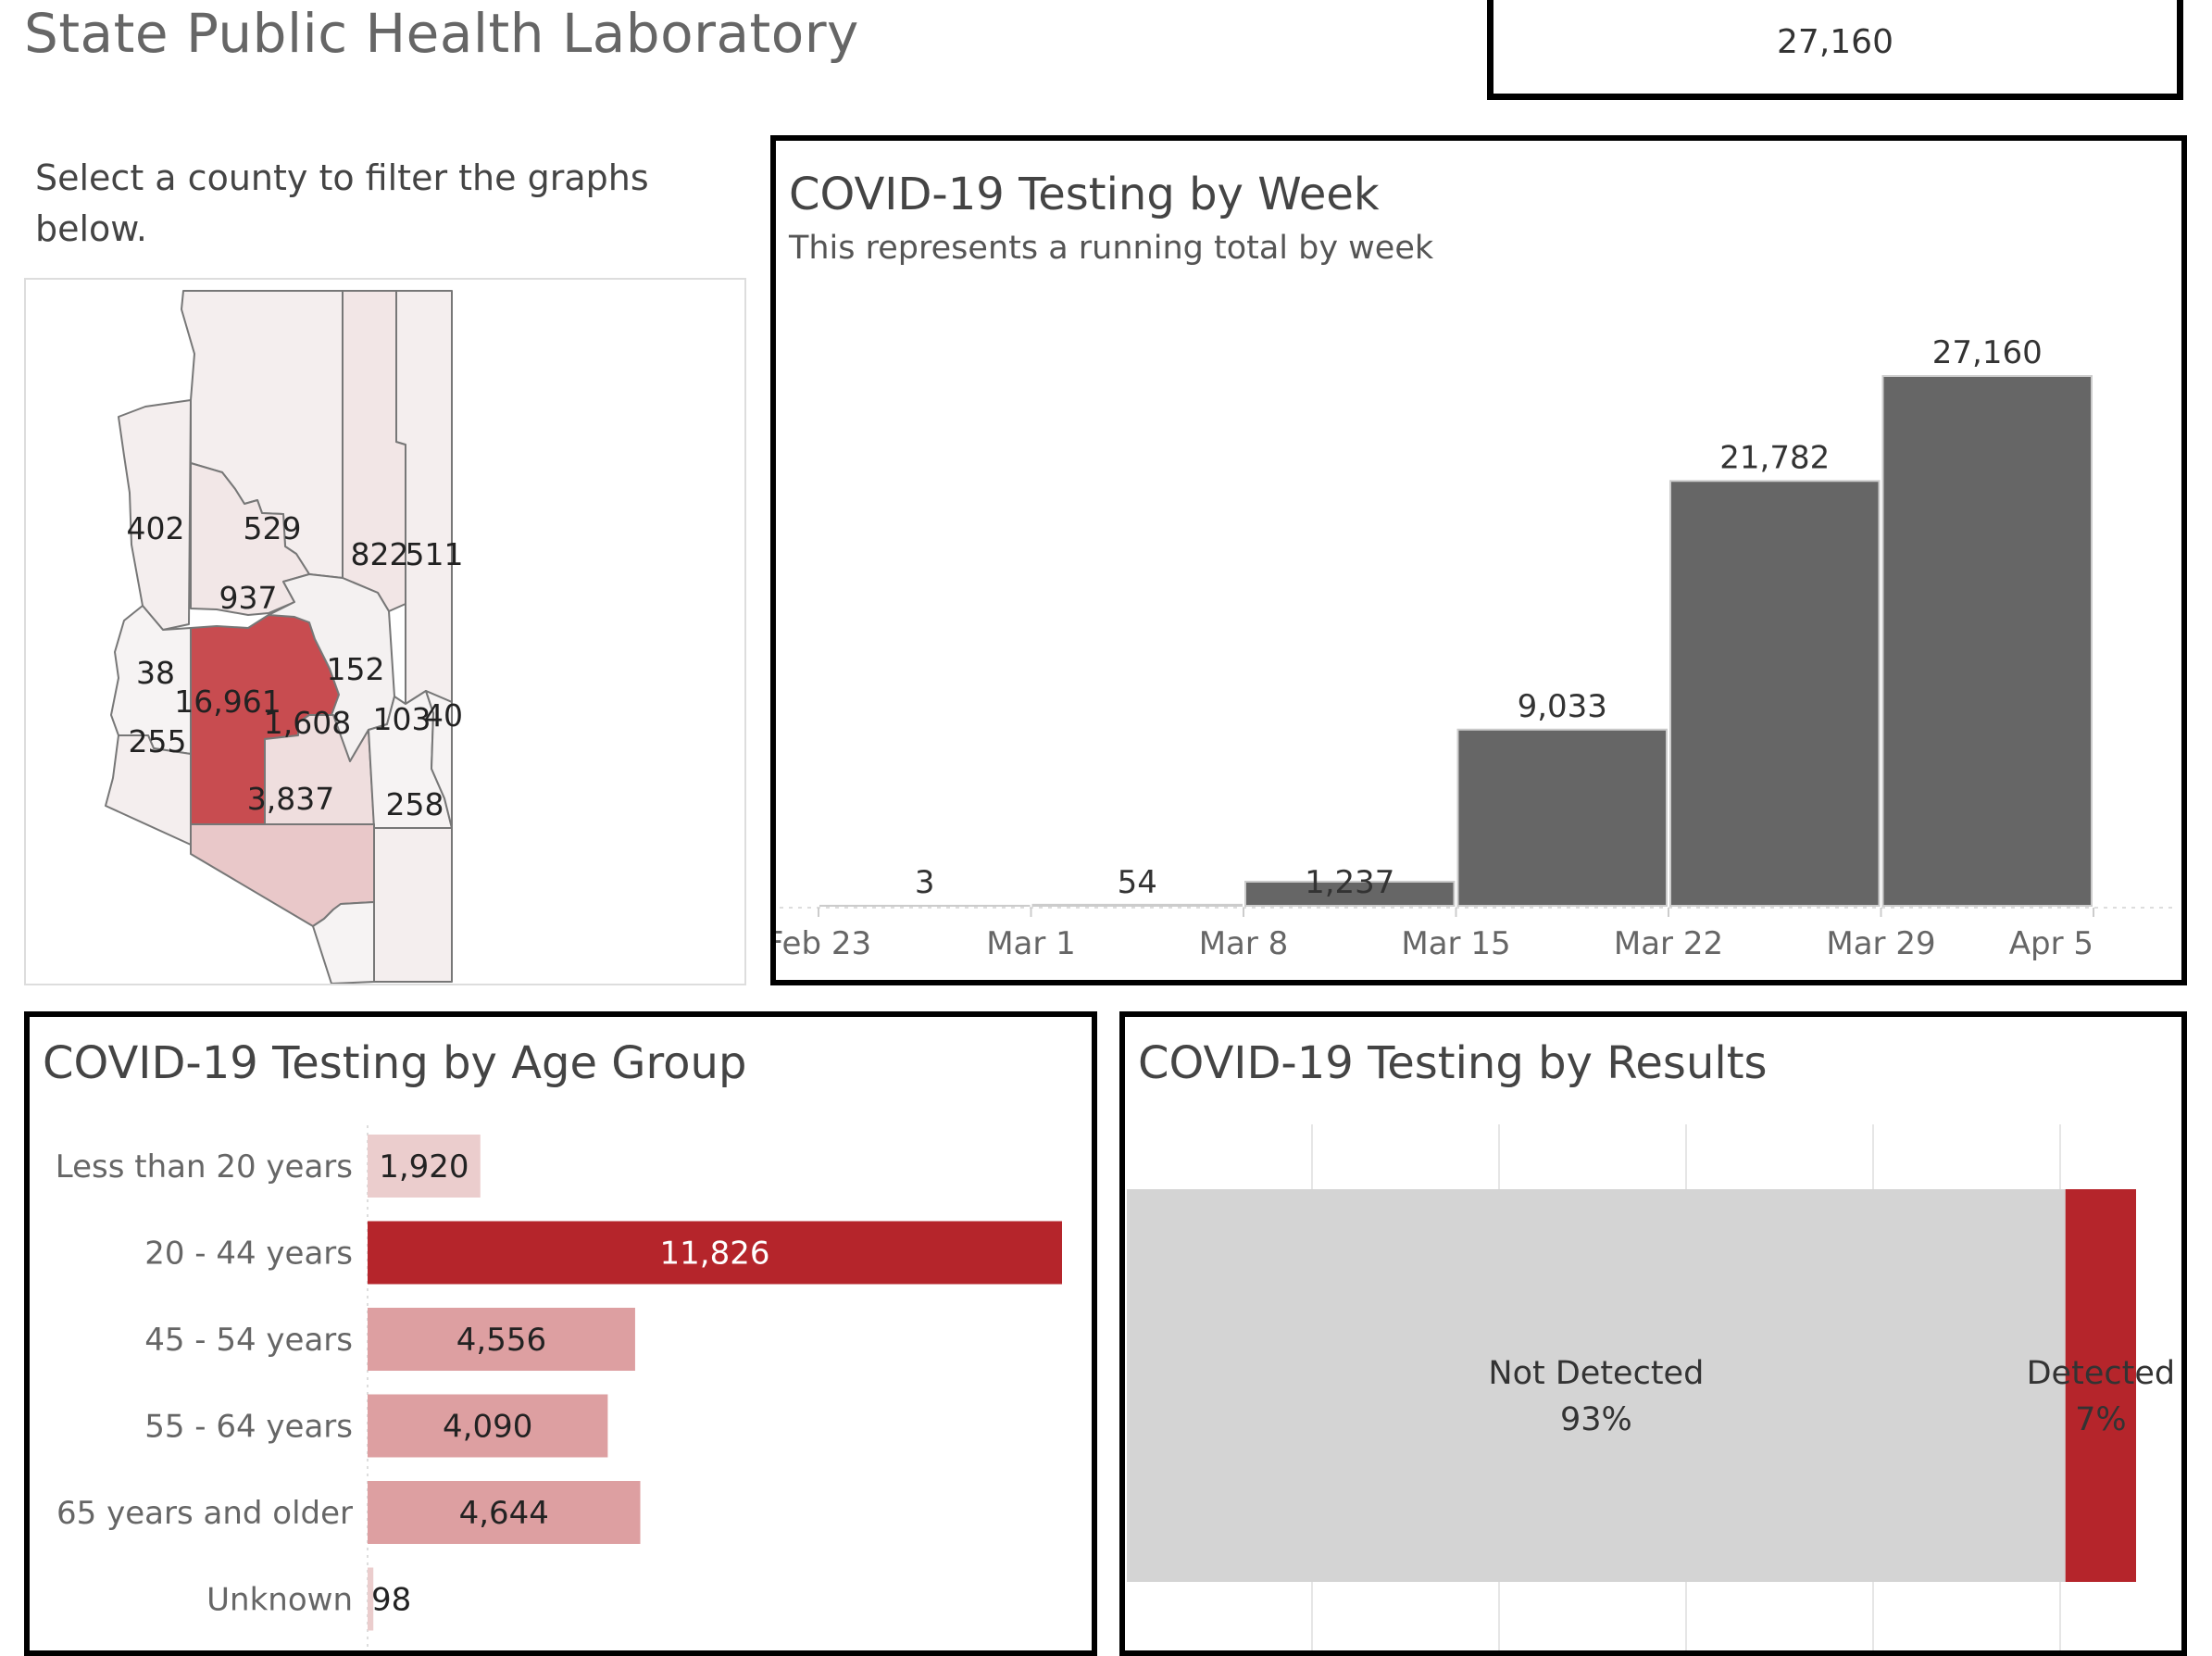 Image resolution: width=2212 pixels, height=1656 pixels. I want to click on county-label: 822, so click(380, 554).